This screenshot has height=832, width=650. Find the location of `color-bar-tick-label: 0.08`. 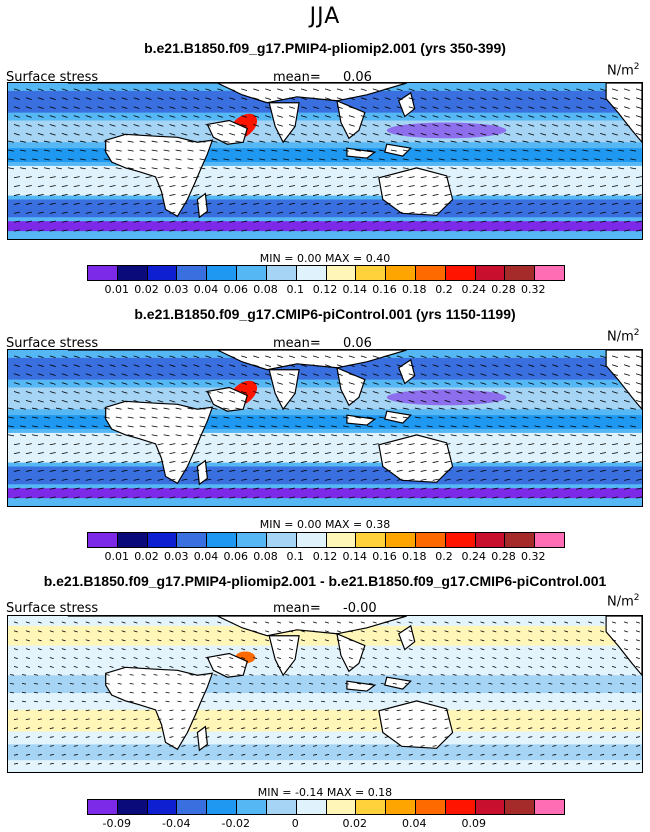

color-bar-tick-label: 0.08 is located at coordinates (265, 556).